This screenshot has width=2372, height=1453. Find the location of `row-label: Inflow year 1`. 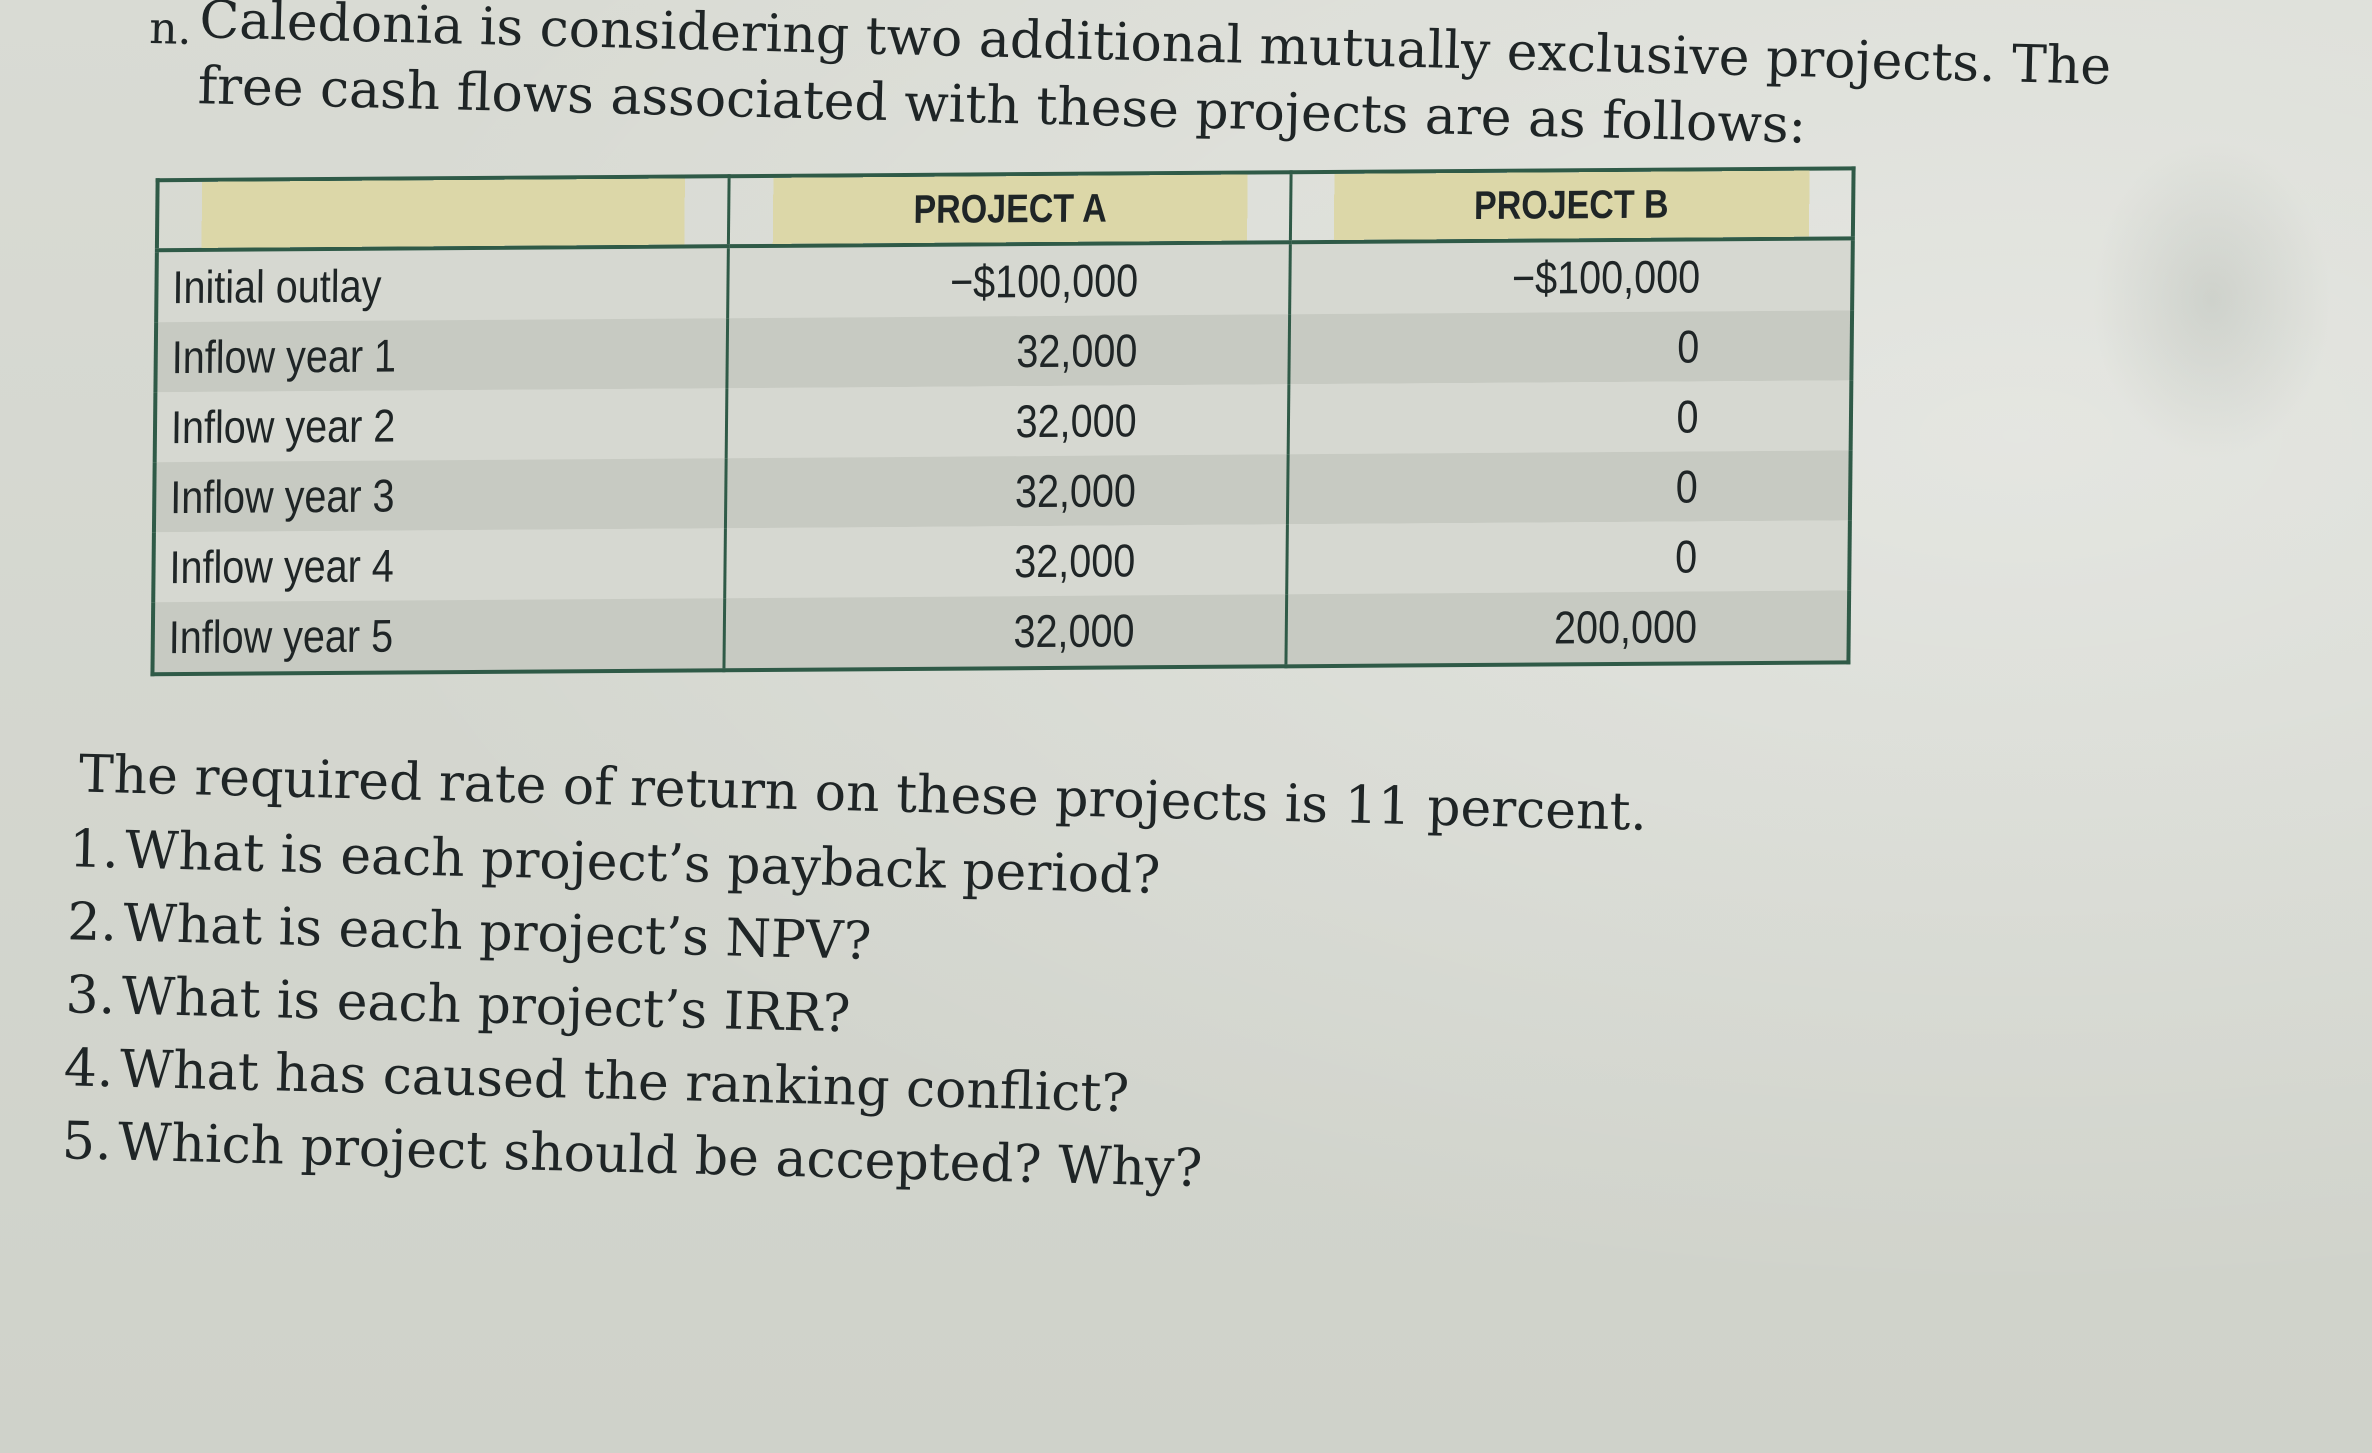

row-label: Inflow year 1 is located at coordinates (441, 355).